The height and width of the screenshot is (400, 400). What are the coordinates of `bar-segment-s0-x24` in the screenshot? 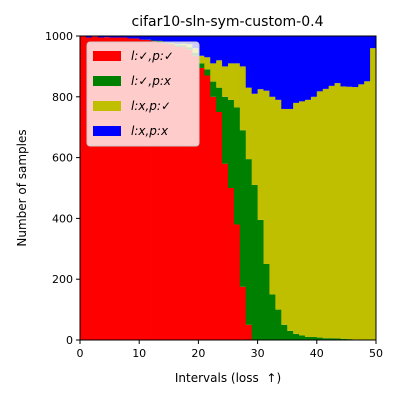 It's located at (225, 251).